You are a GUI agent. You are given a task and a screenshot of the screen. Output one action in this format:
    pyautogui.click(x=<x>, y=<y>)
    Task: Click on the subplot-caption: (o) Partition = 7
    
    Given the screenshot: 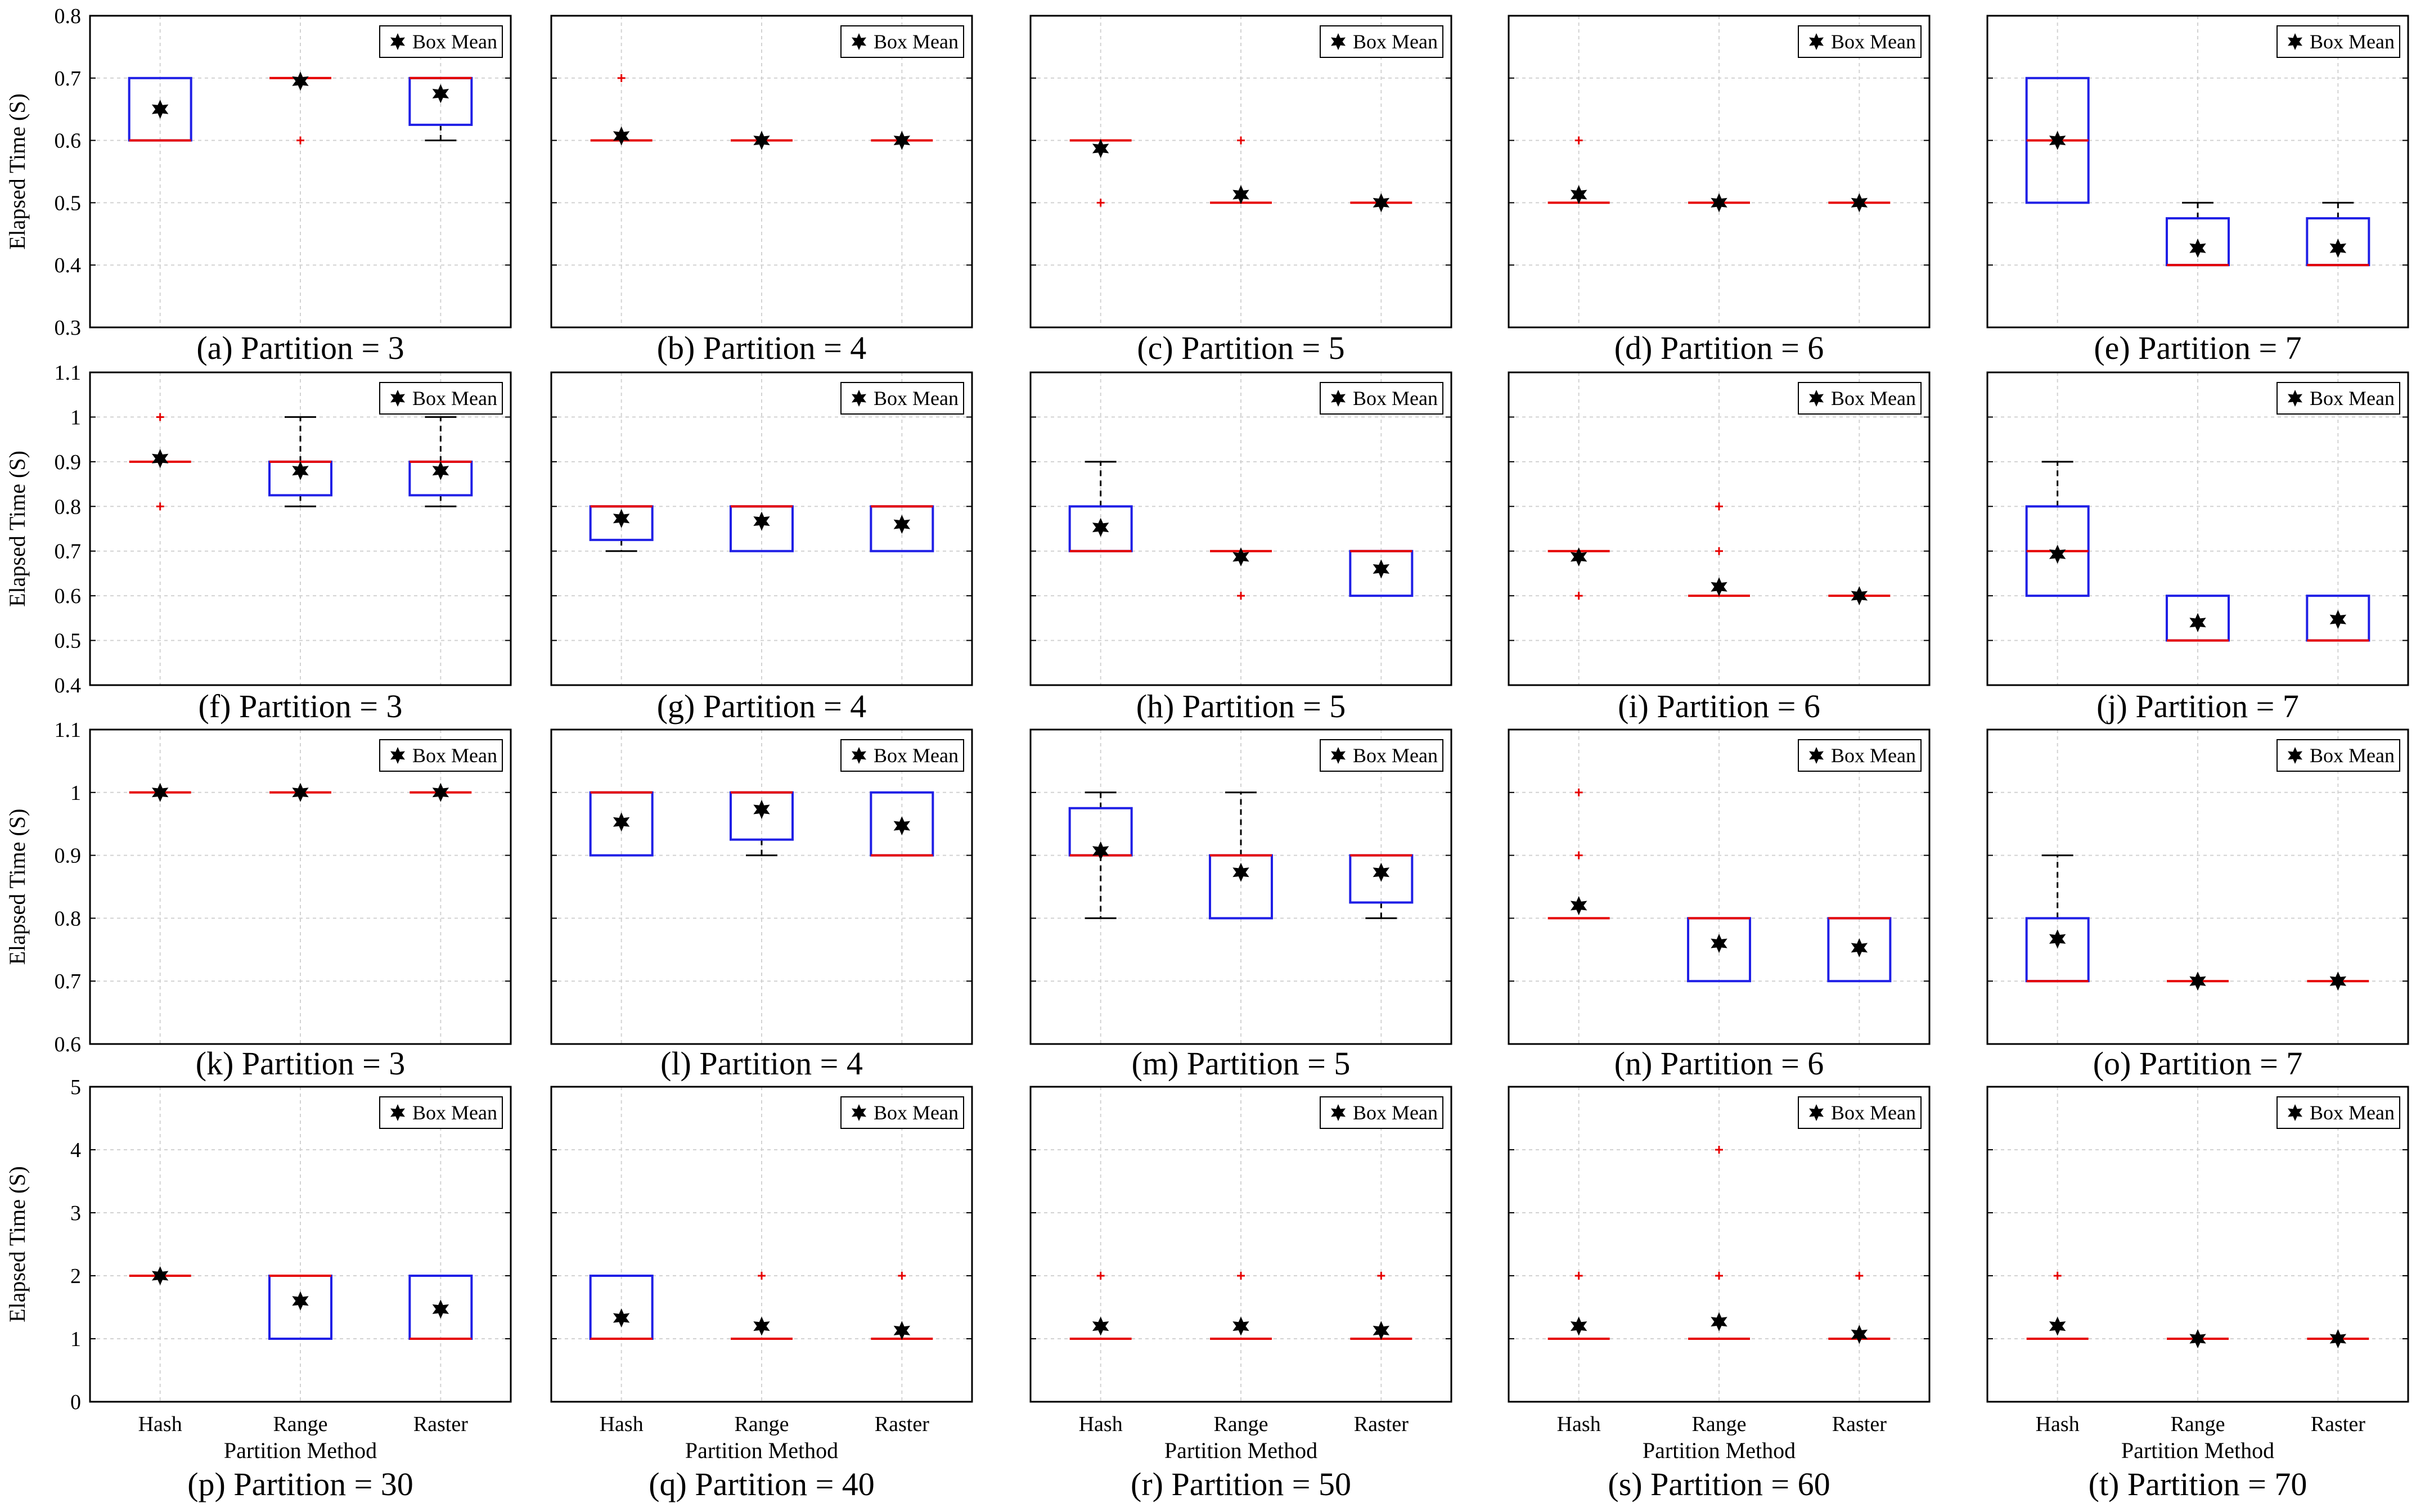 What is the action you would take?
    pyautogui.click(x=2198, y=1063)
    